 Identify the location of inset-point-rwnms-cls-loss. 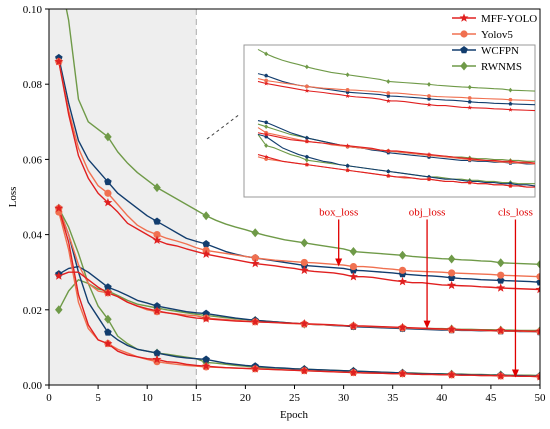
(543, 184).